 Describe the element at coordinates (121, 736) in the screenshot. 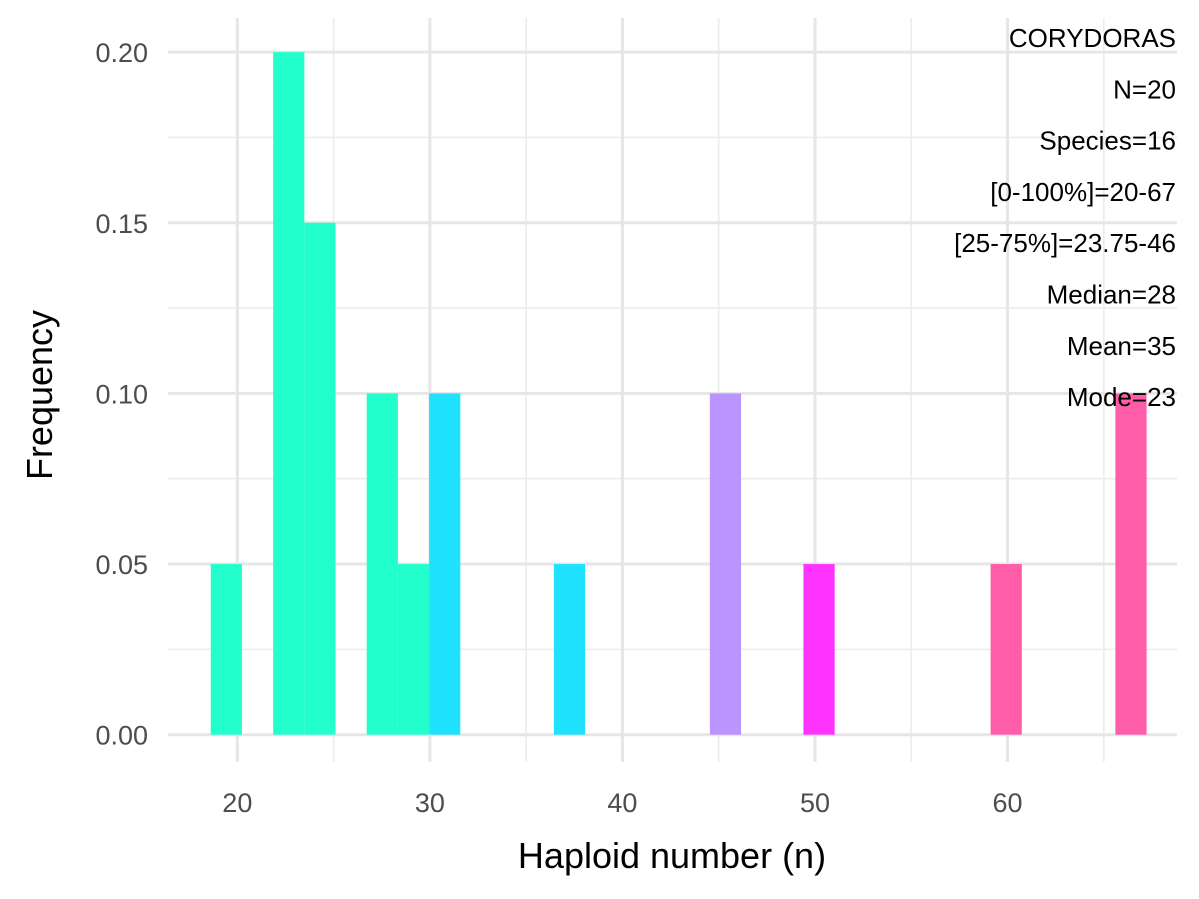

I see `y-tick-label: 0.00` at that location.